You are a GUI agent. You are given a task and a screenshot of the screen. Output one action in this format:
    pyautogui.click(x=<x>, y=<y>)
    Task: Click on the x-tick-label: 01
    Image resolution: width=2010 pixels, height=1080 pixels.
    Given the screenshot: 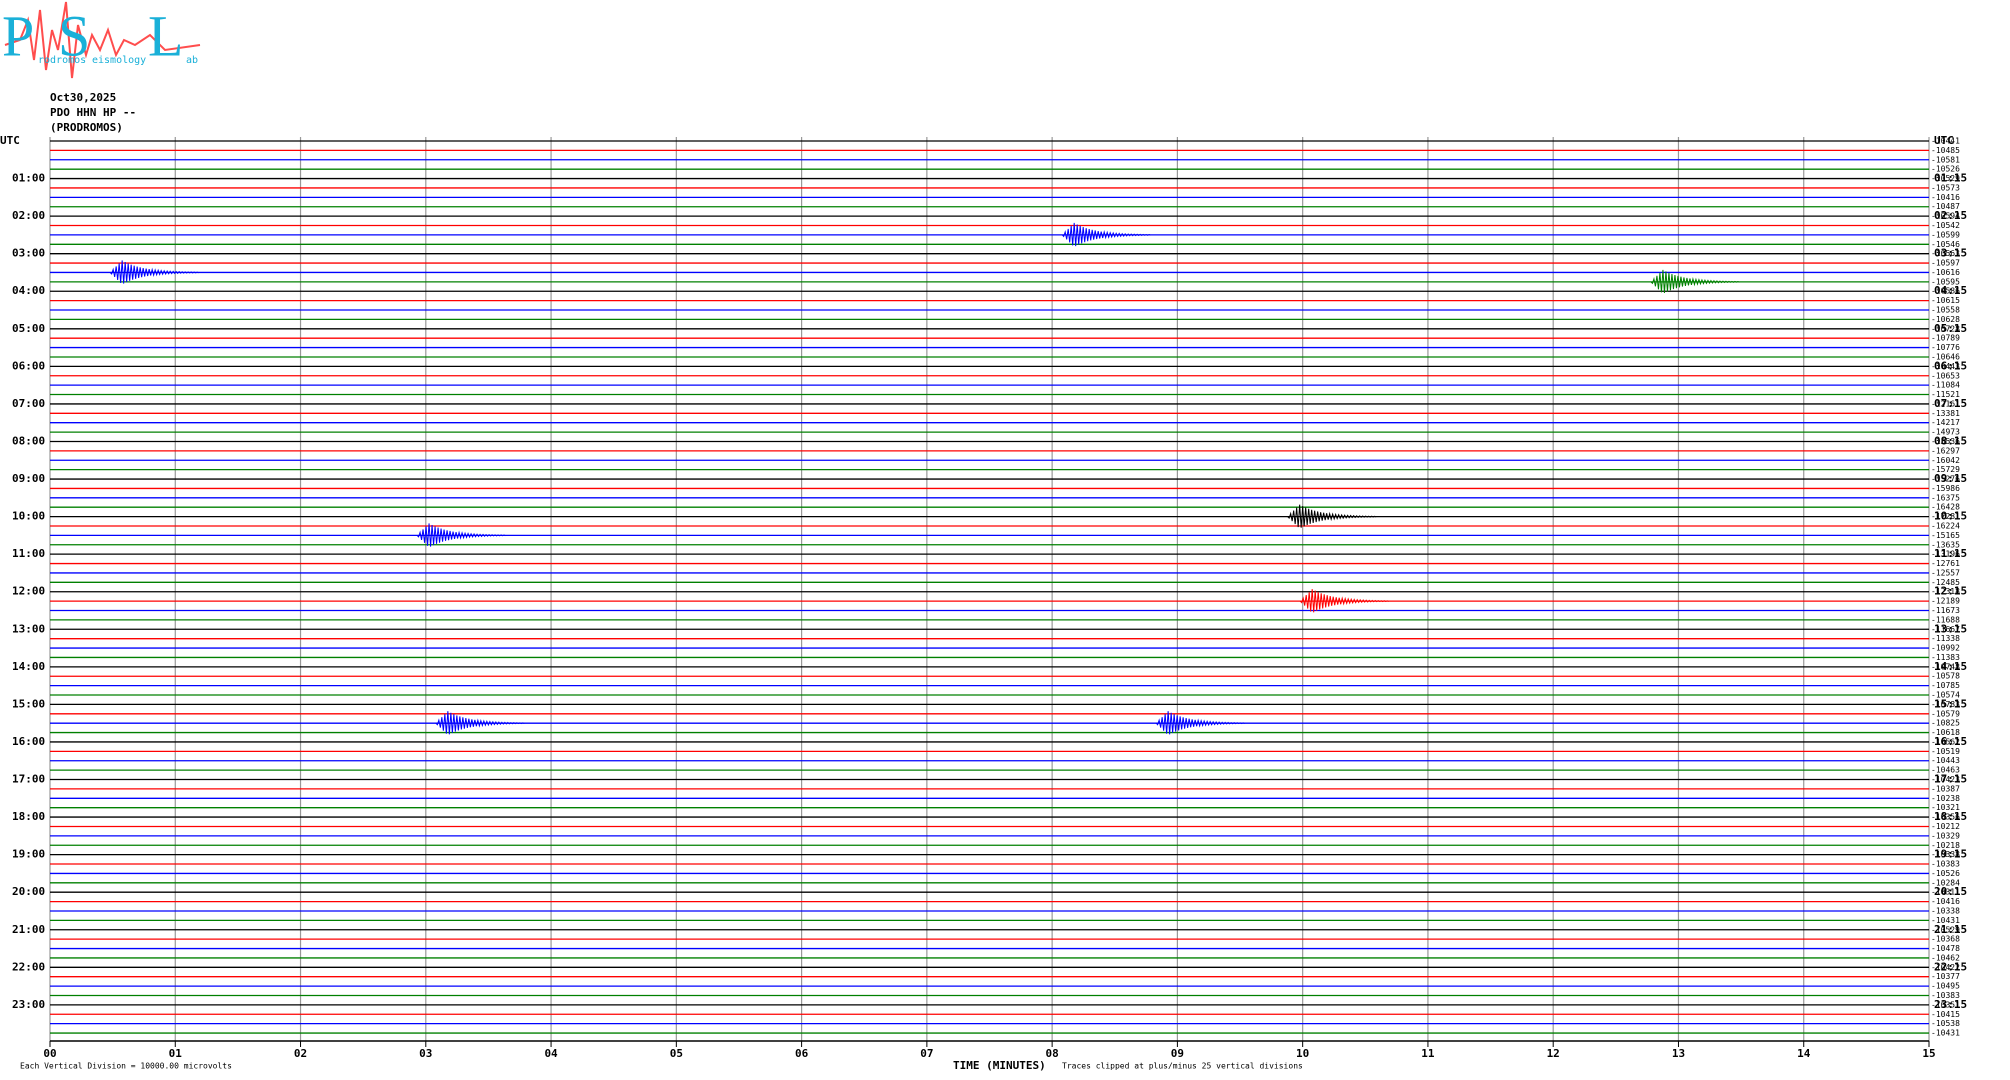 What is the action you would take?
    pyautogui.click(x=176, y=1053)
    